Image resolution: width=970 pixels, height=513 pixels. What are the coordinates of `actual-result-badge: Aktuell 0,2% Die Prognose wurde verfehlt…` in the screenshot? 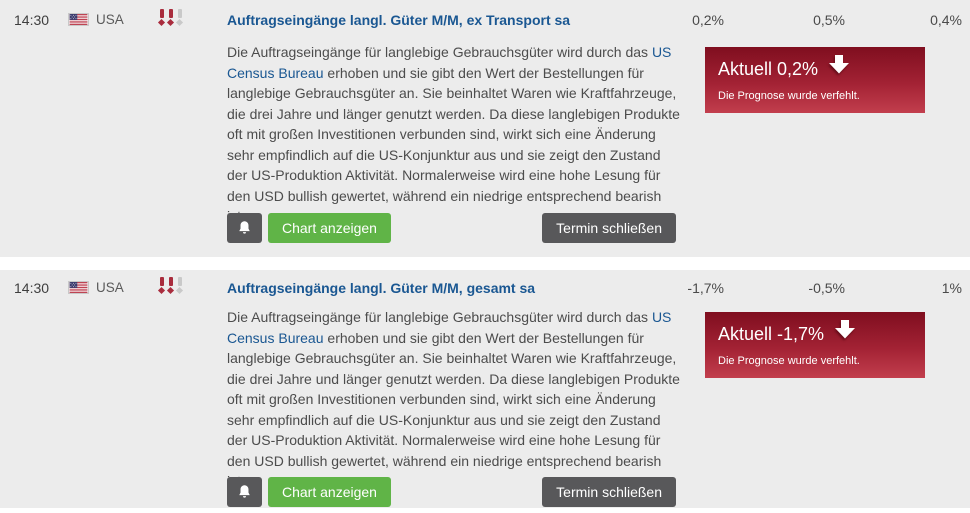 It's located at (815, 80).